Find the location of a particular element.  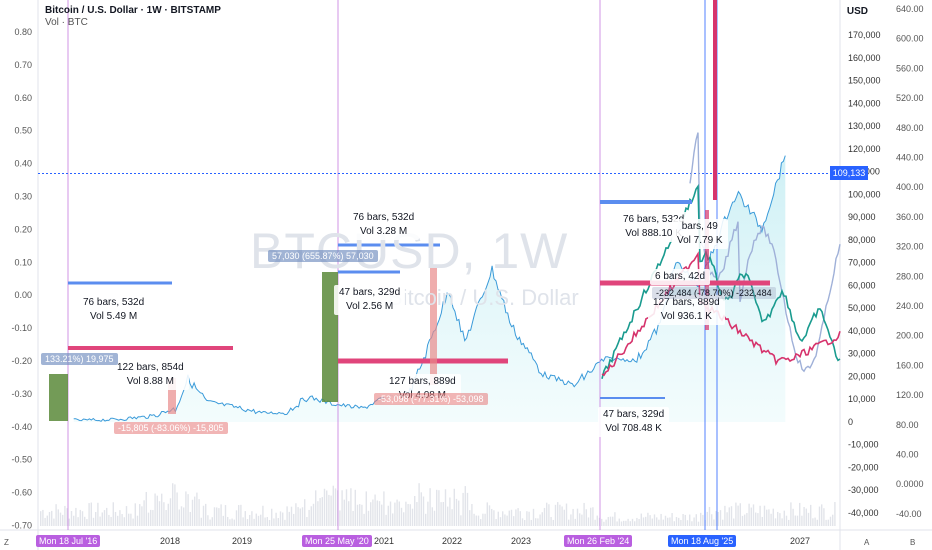

left-scale-tick: 0.20 is located at coordinates (23, 229).